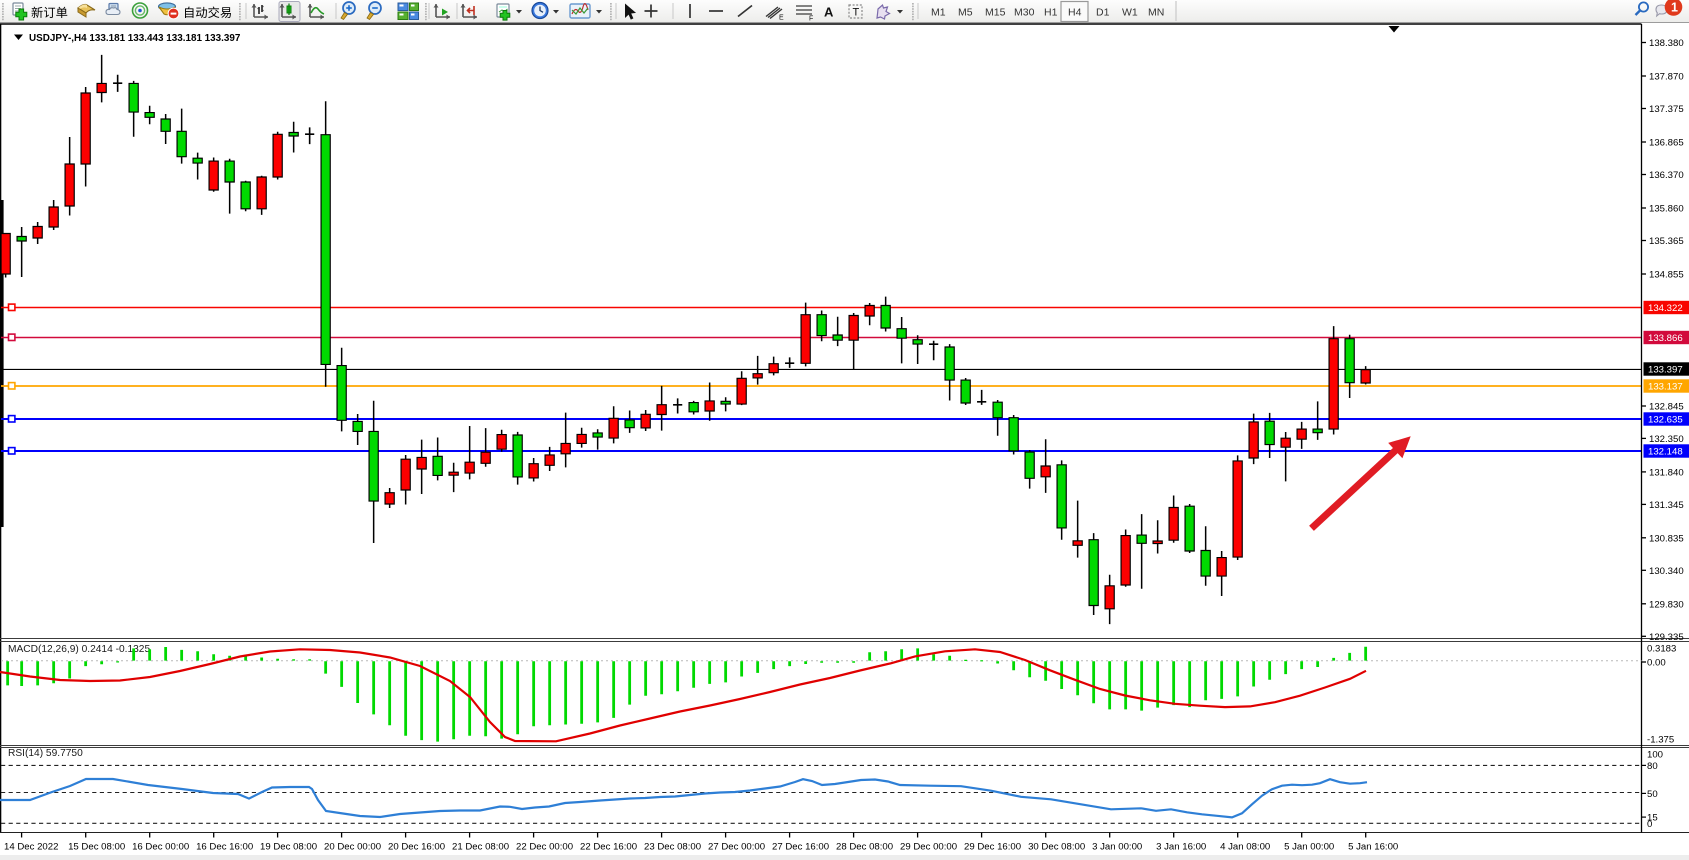 This screenshot has width=1689, height=860. What do you see at coordinates (1665, 308) in the screenshot?
I see `svg-text: 134.322` at bounding box center [1665, 308].